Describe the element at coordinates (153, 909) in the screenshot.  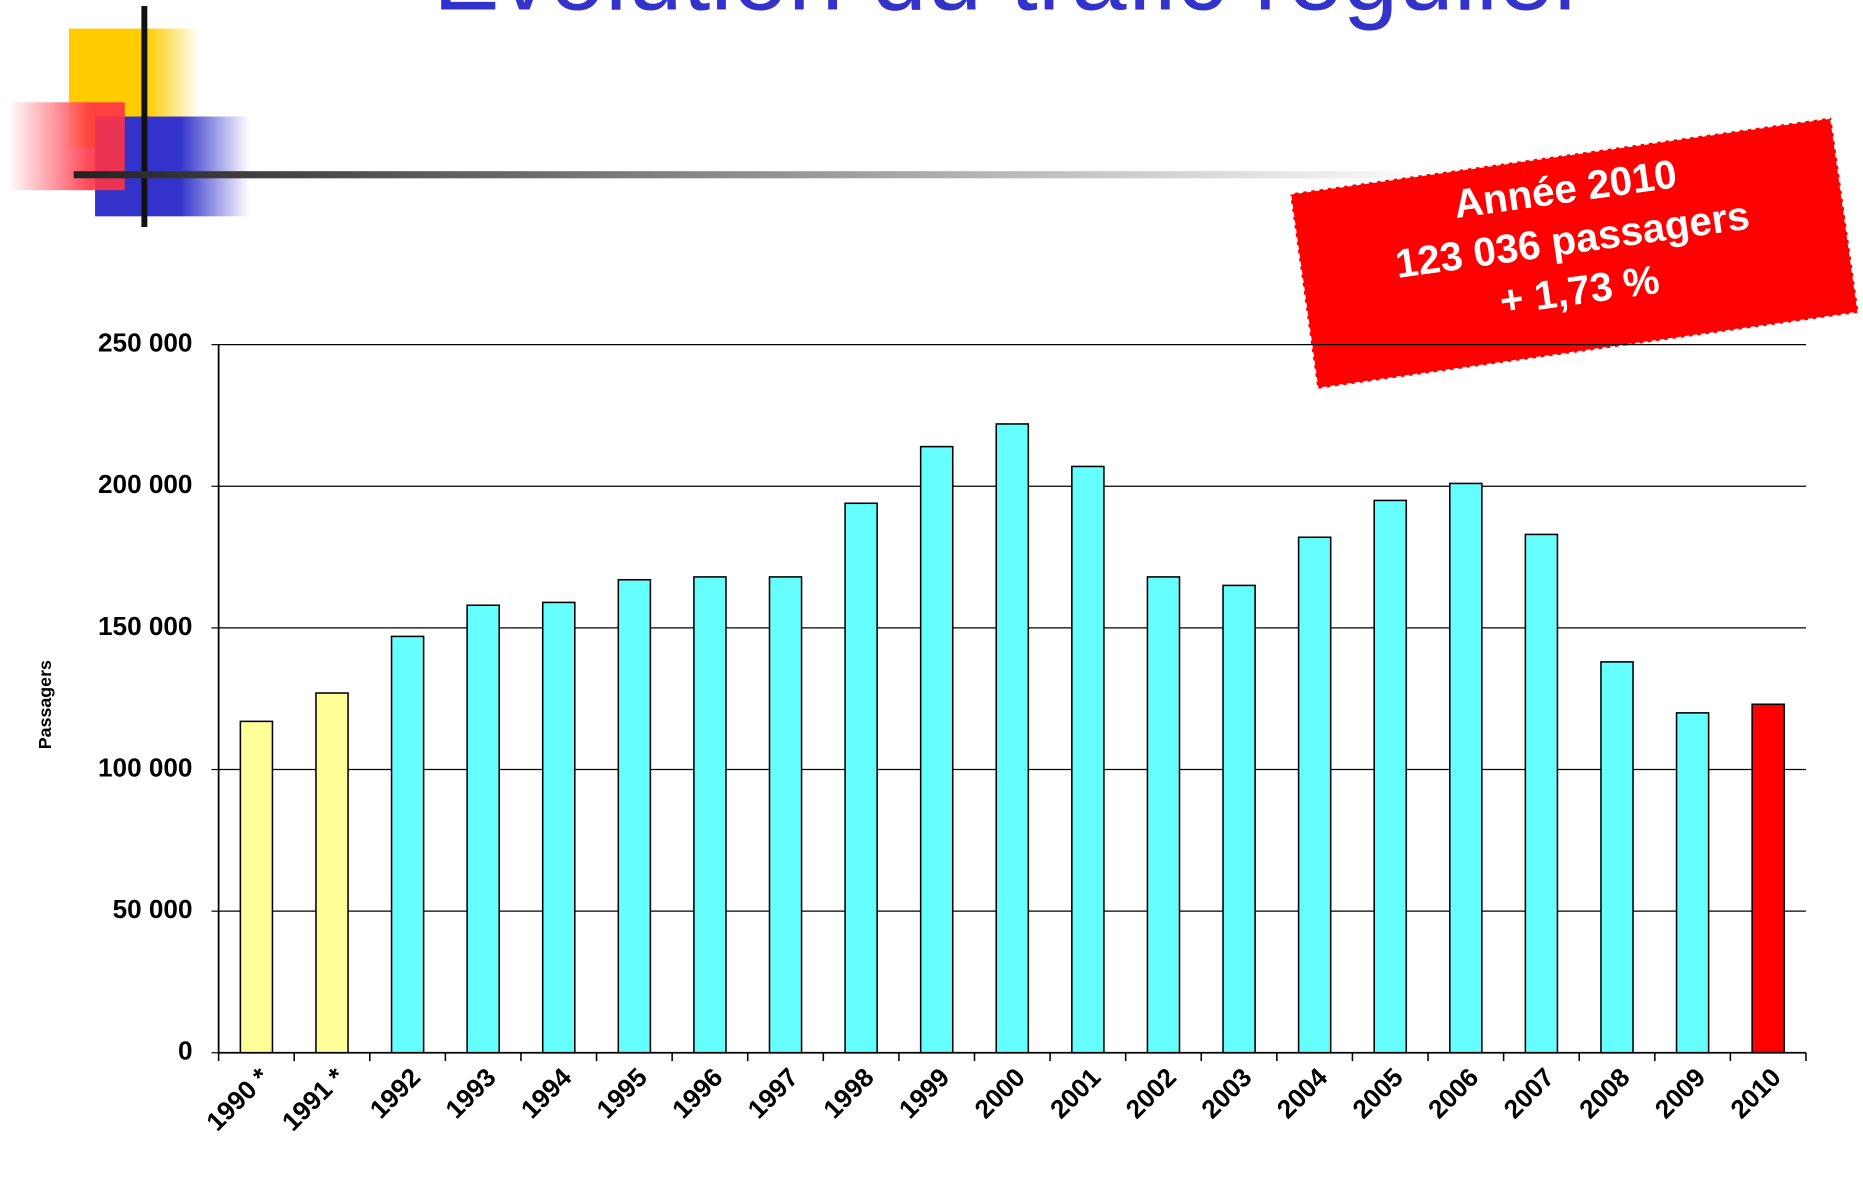
I see `y-tick-label: 50 000` at that location.